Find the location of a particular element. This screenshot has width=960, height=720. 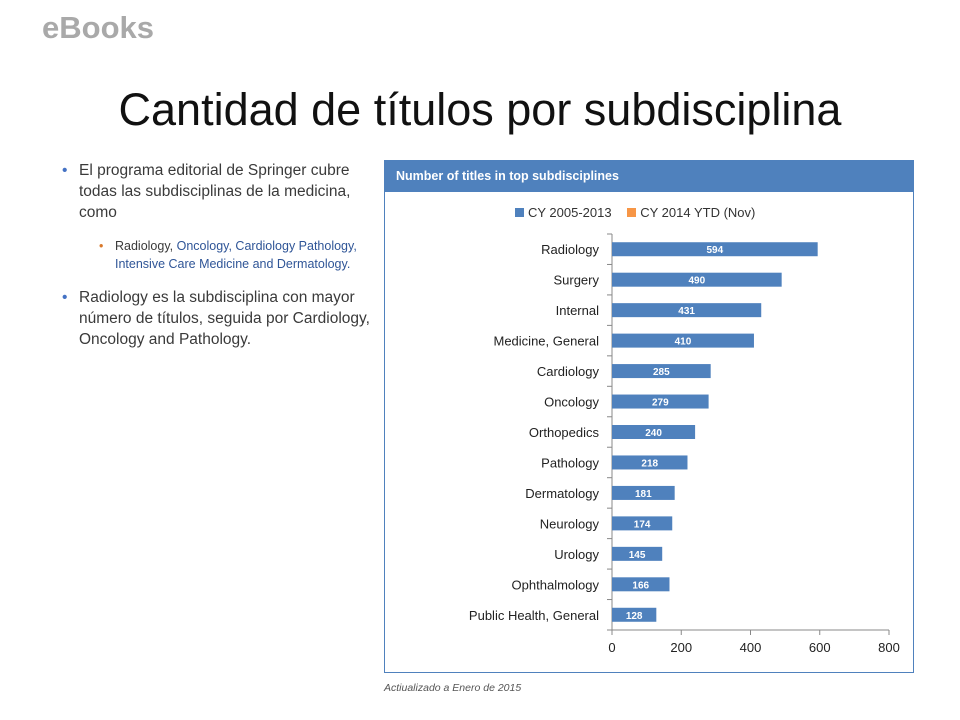

data-label: 410 is located at coordinates (683, 342).